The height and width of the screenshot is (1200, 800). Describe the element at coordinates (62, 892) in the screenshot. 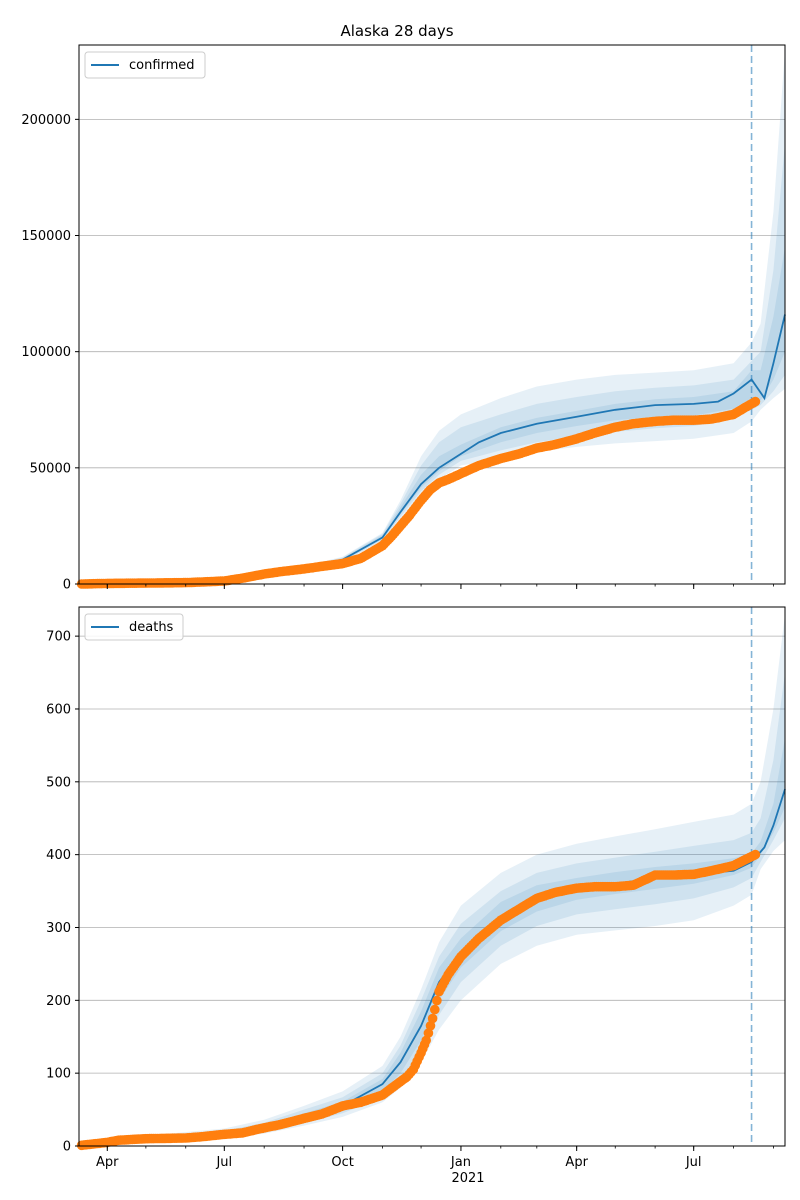

I see `y-axis: 0 100 200 300 400 500 600 700` at that location.